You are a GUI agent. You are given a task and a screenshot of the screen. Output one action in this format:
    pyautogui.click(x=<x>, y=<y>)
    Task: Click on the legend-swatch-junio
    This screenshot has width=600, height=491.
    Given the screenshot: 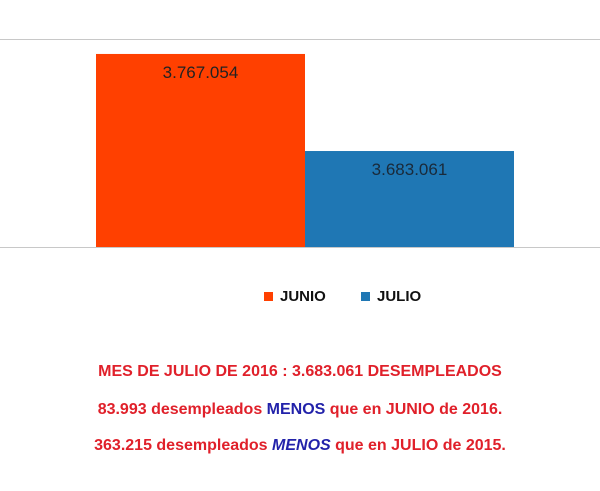 What is the action you would take?
    pyautogui.click(x=268, y=296)
    